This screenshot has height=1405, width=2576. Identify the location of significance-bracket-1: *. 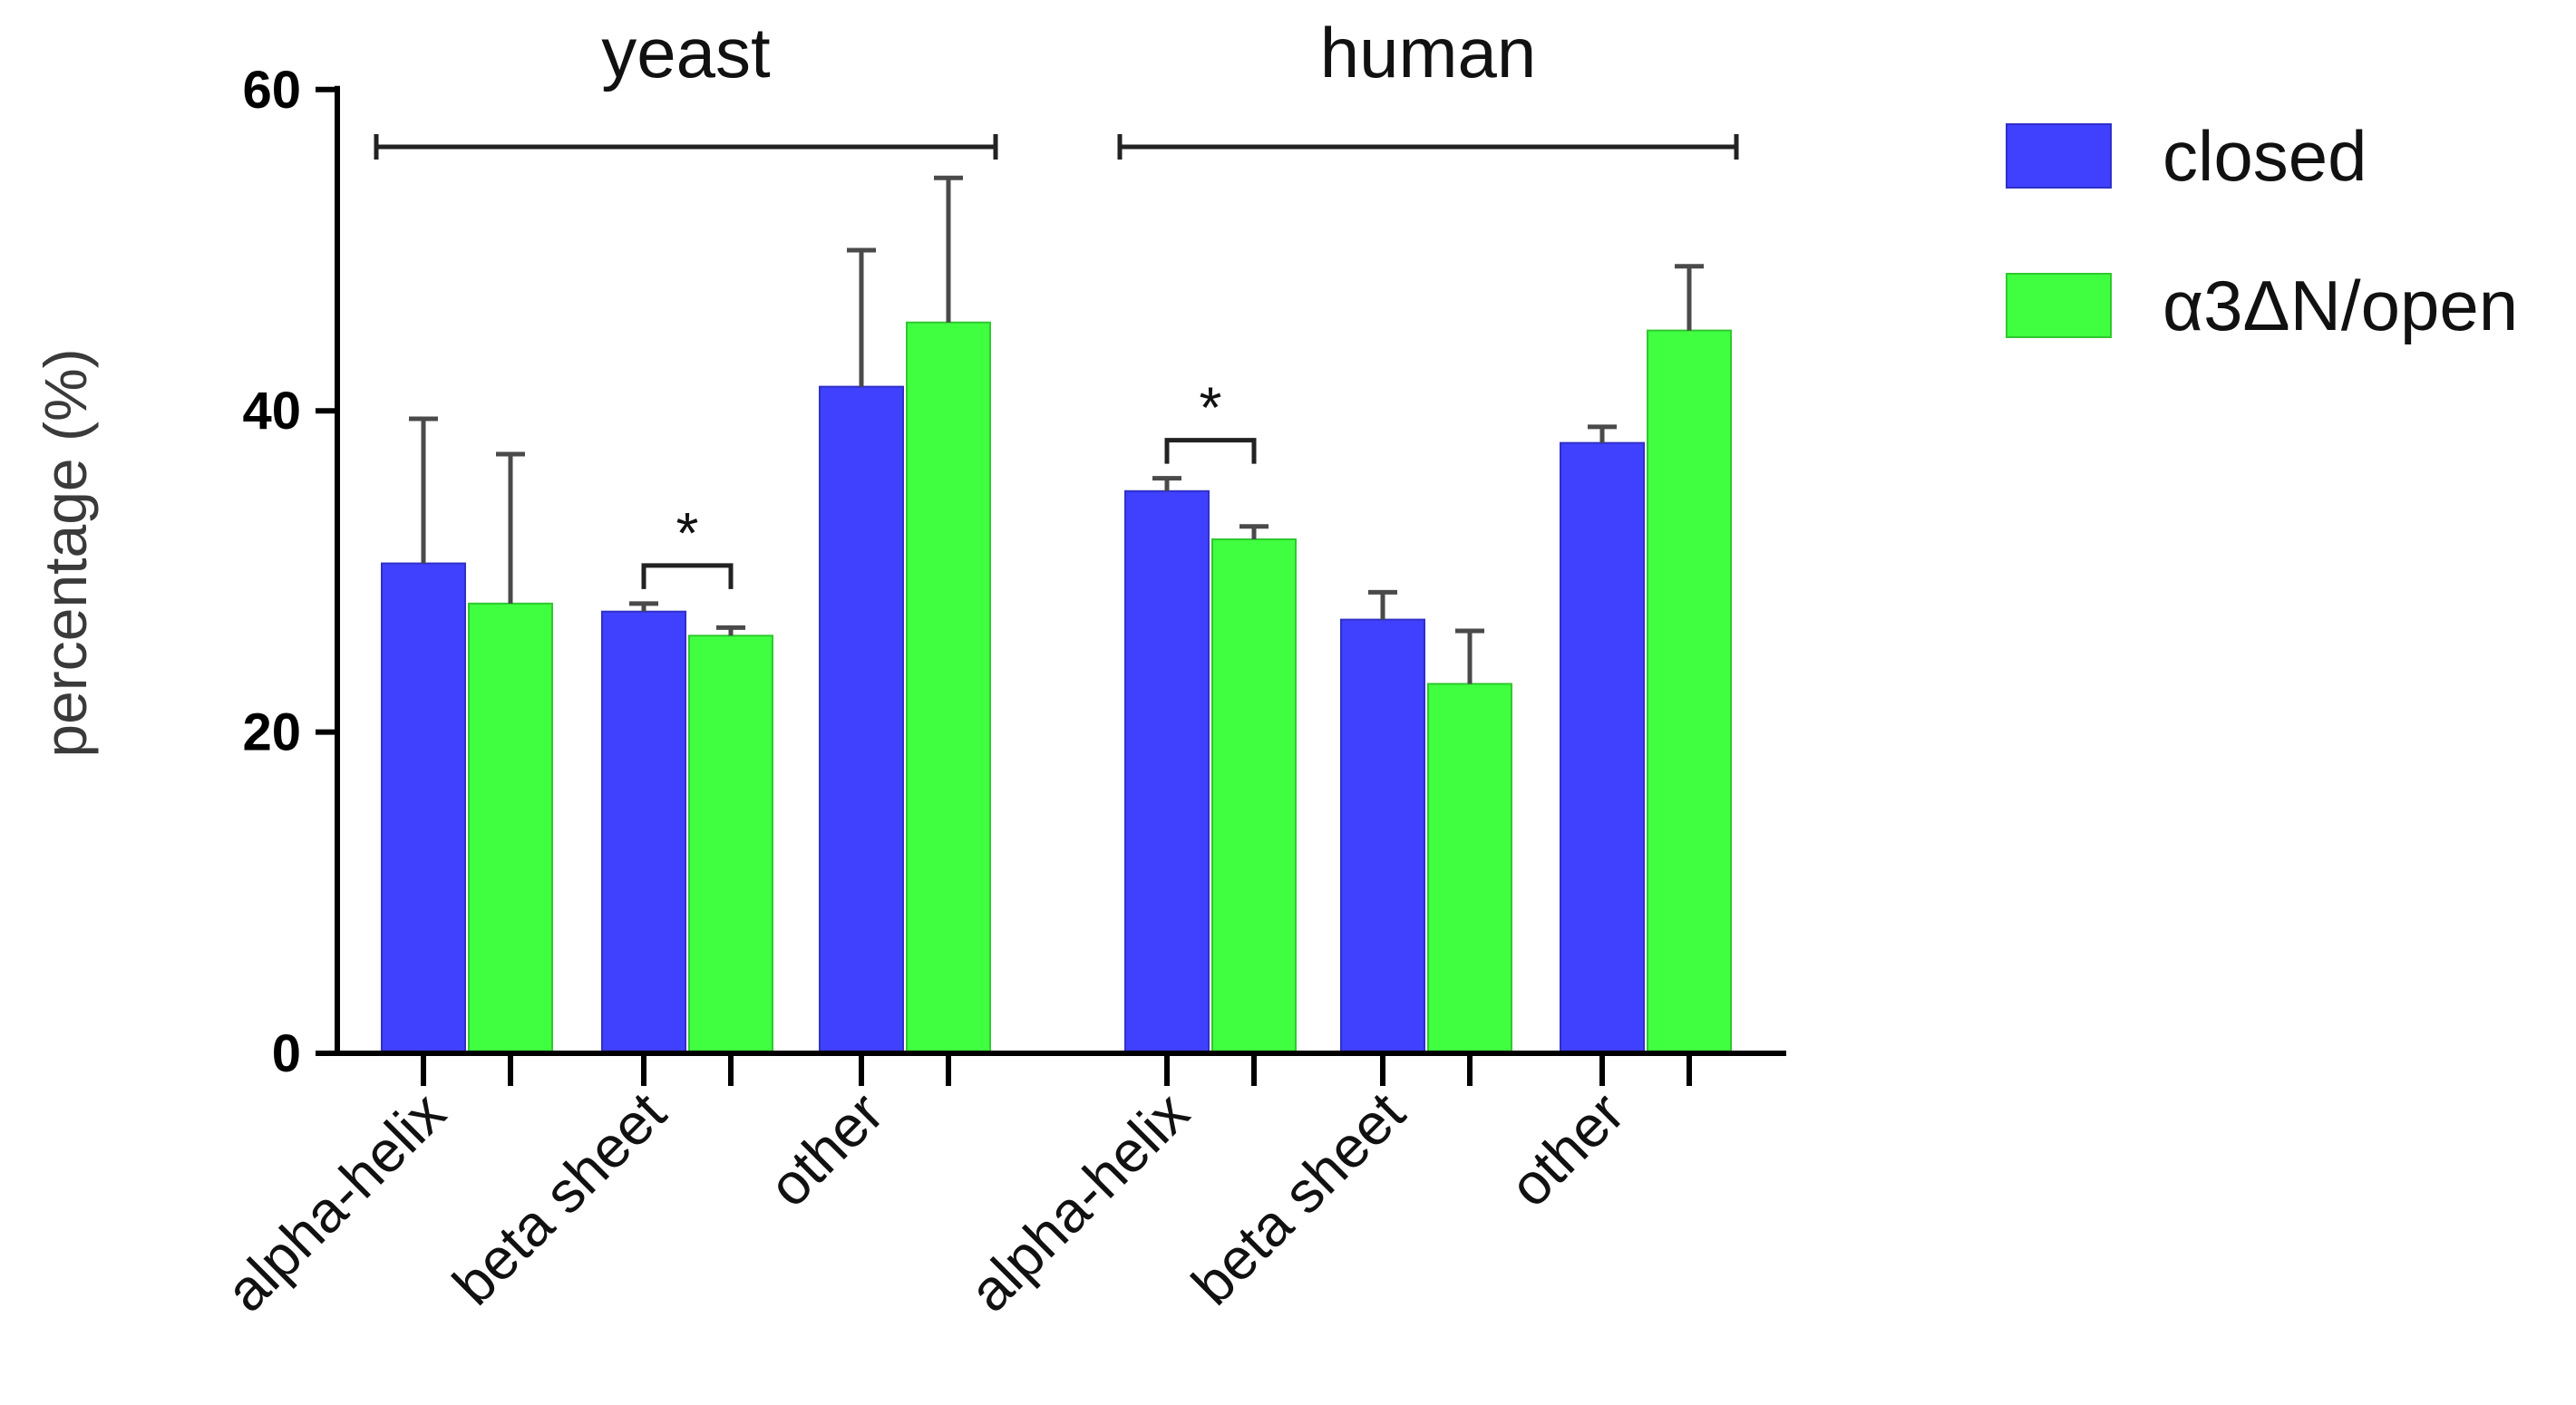
(1210, 420).